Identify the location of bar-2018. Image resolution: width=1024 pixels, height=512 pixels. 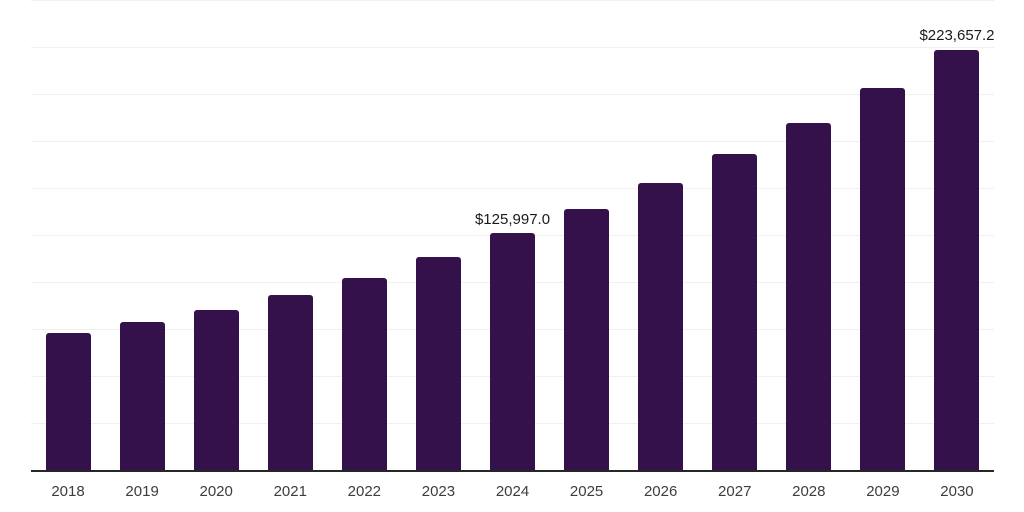
(68, 401).